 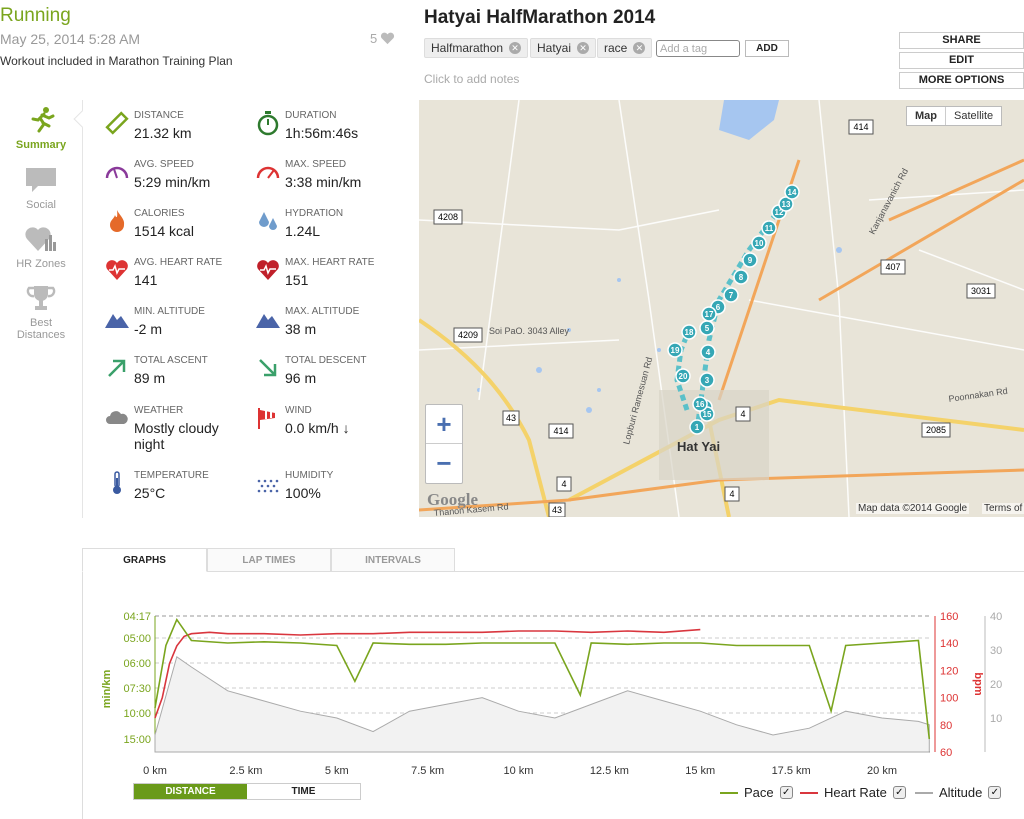 I want to click on street-label: Poonnakan Rd, so click(x=978, y=395).